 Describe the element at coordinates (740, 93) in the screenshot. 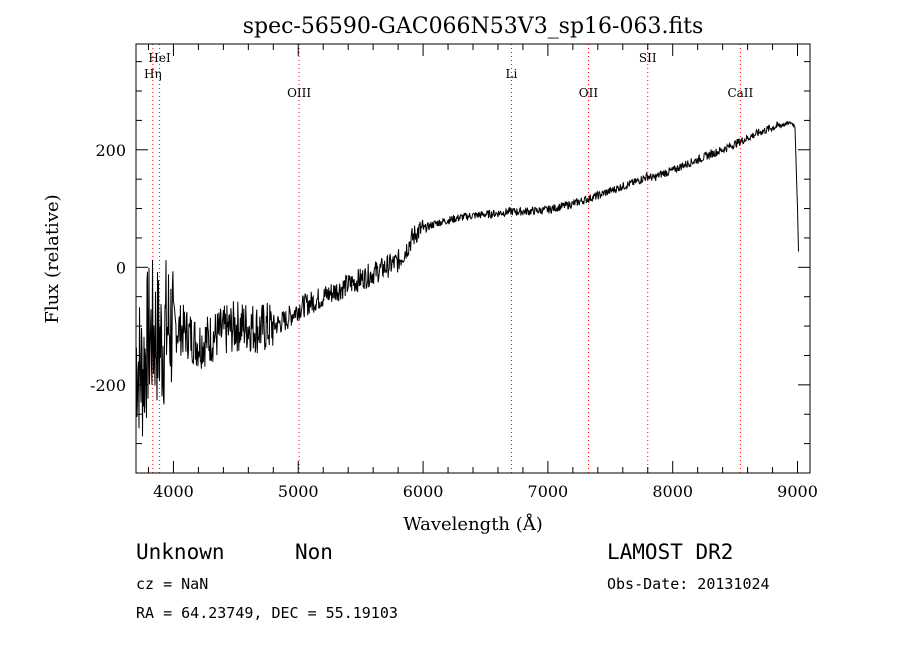

I see `spectral-line-label: CaII` at that location.